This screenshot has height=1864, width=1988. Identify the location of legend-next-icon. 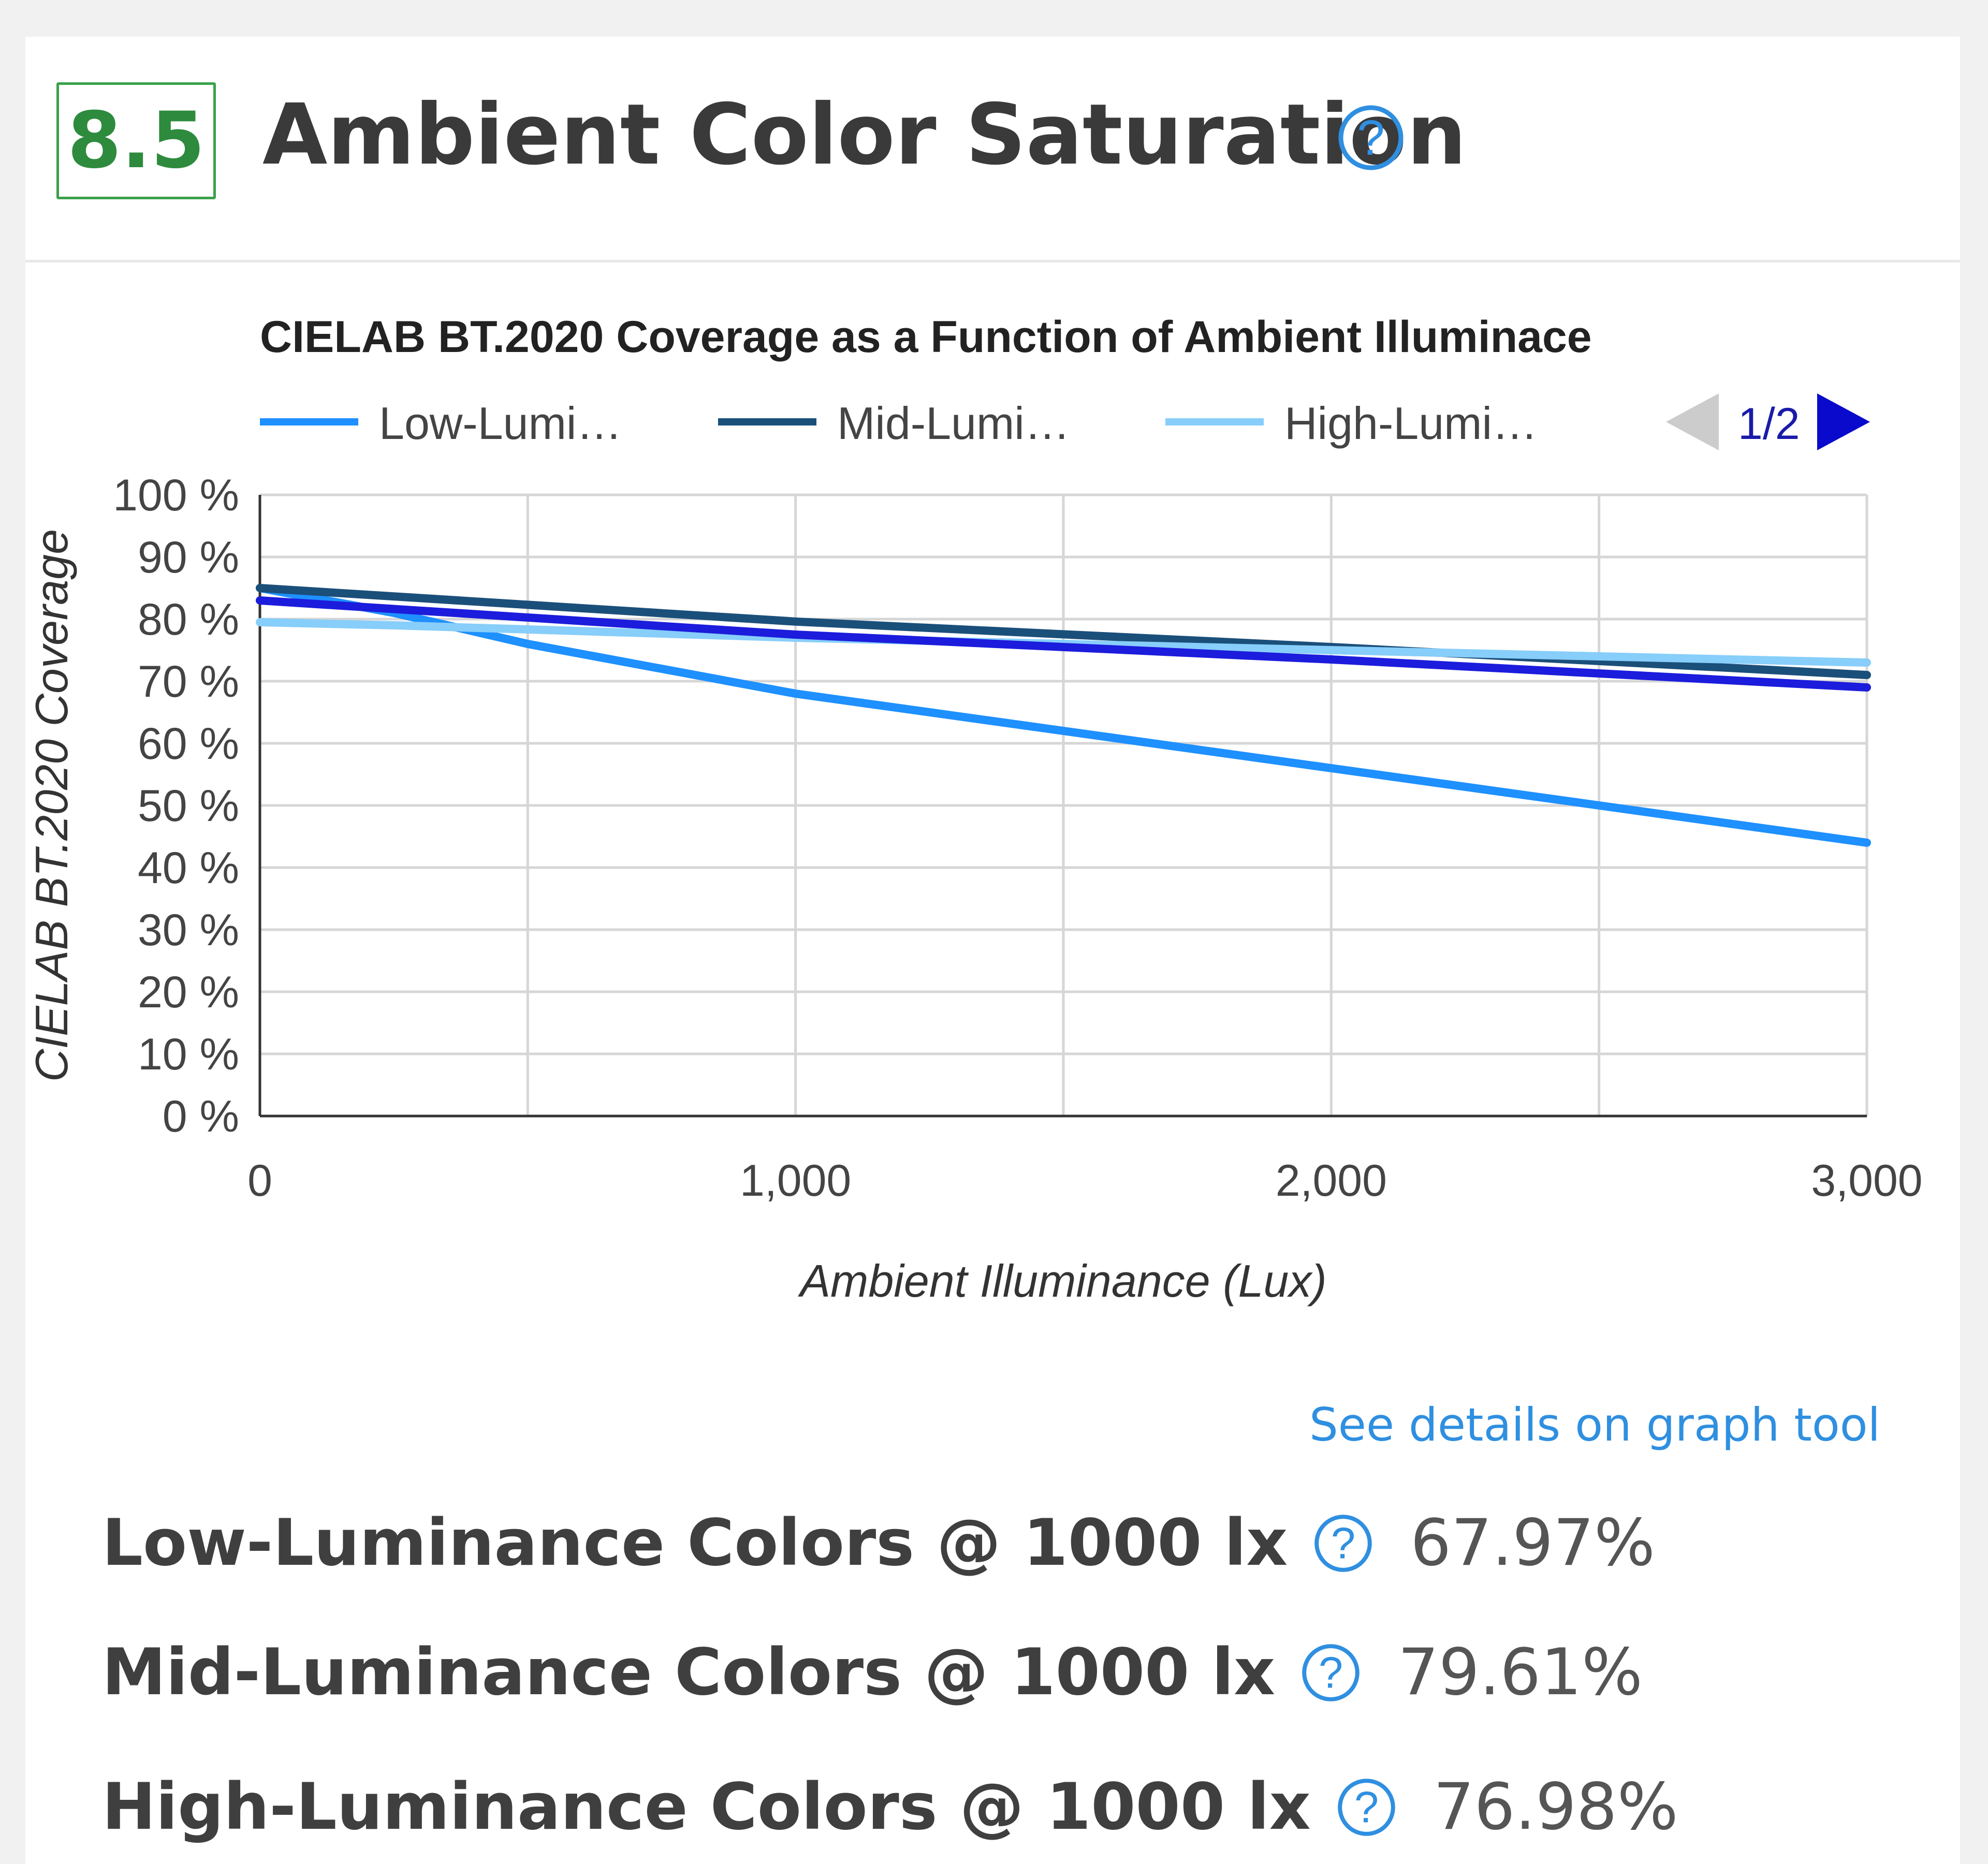
(1843, 421).